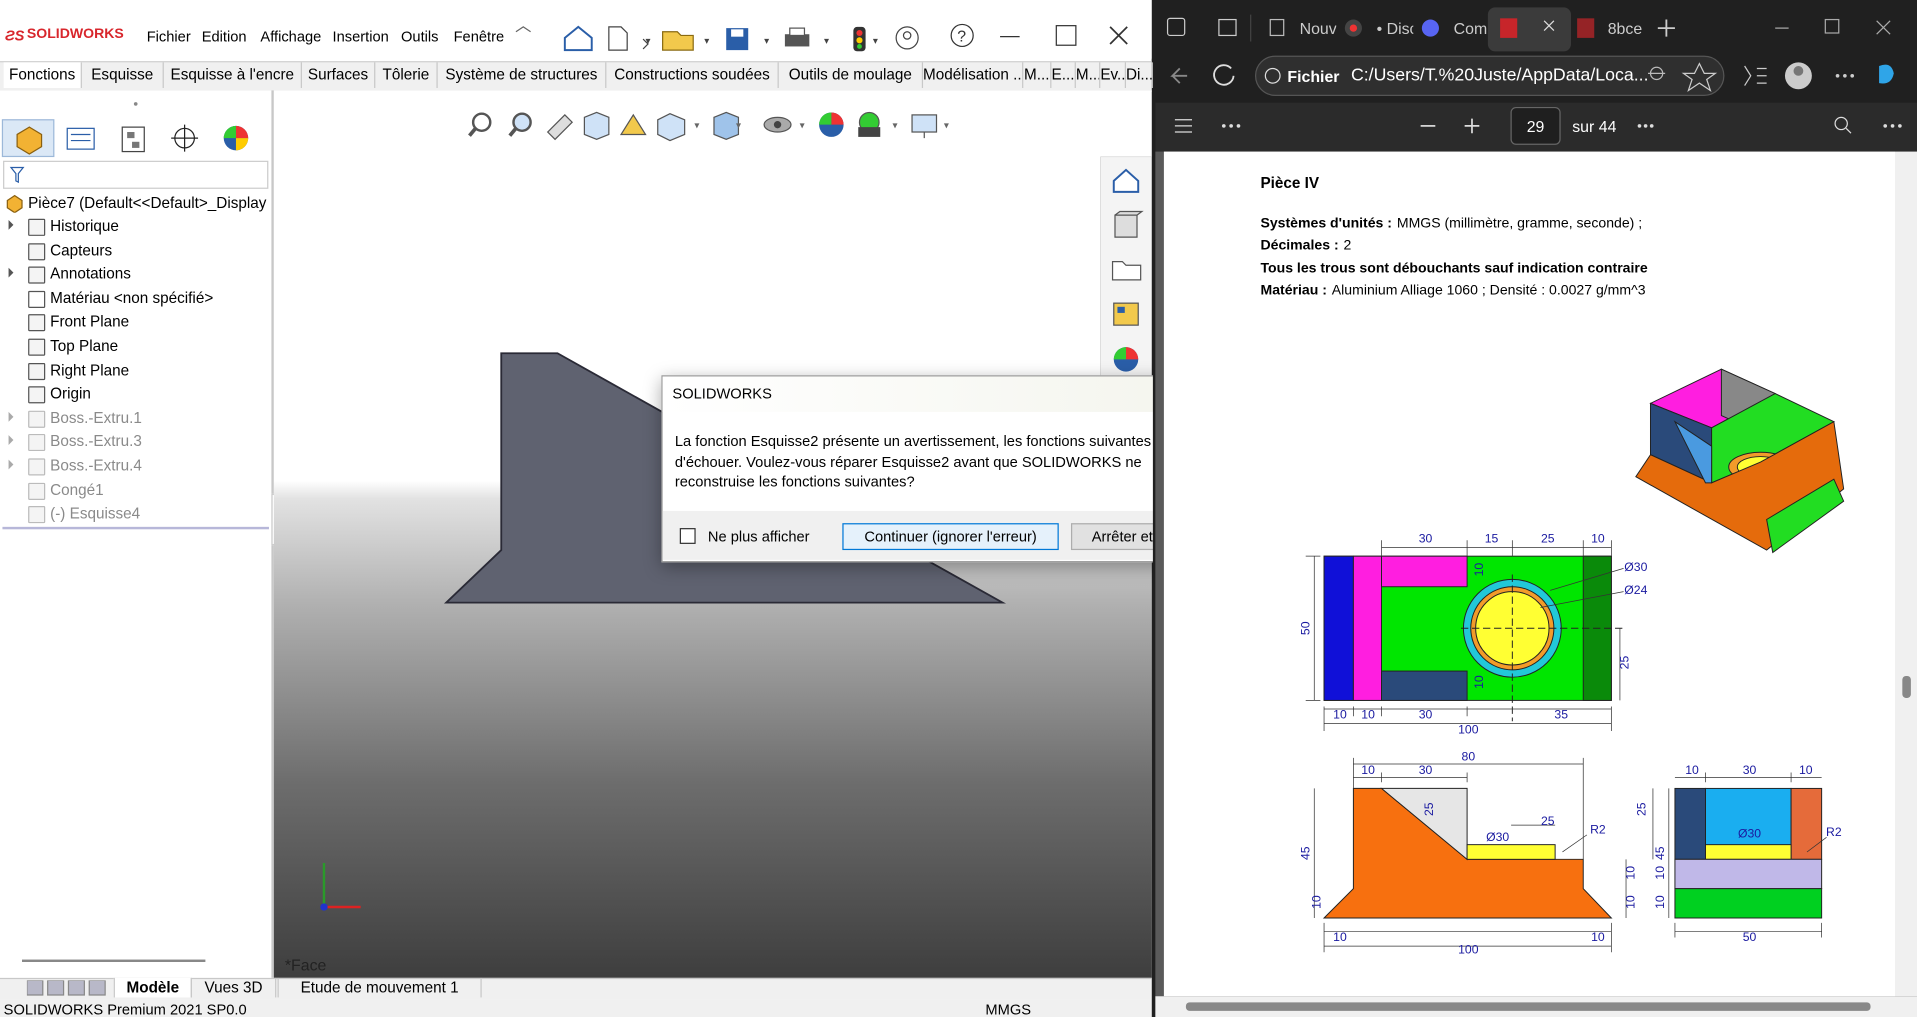 This screenshot has height=1017, width=1917. What do you see at coordinates (481, 122) in the screenshot?
I see `zoom-fit` at bounding box center [481, 122].